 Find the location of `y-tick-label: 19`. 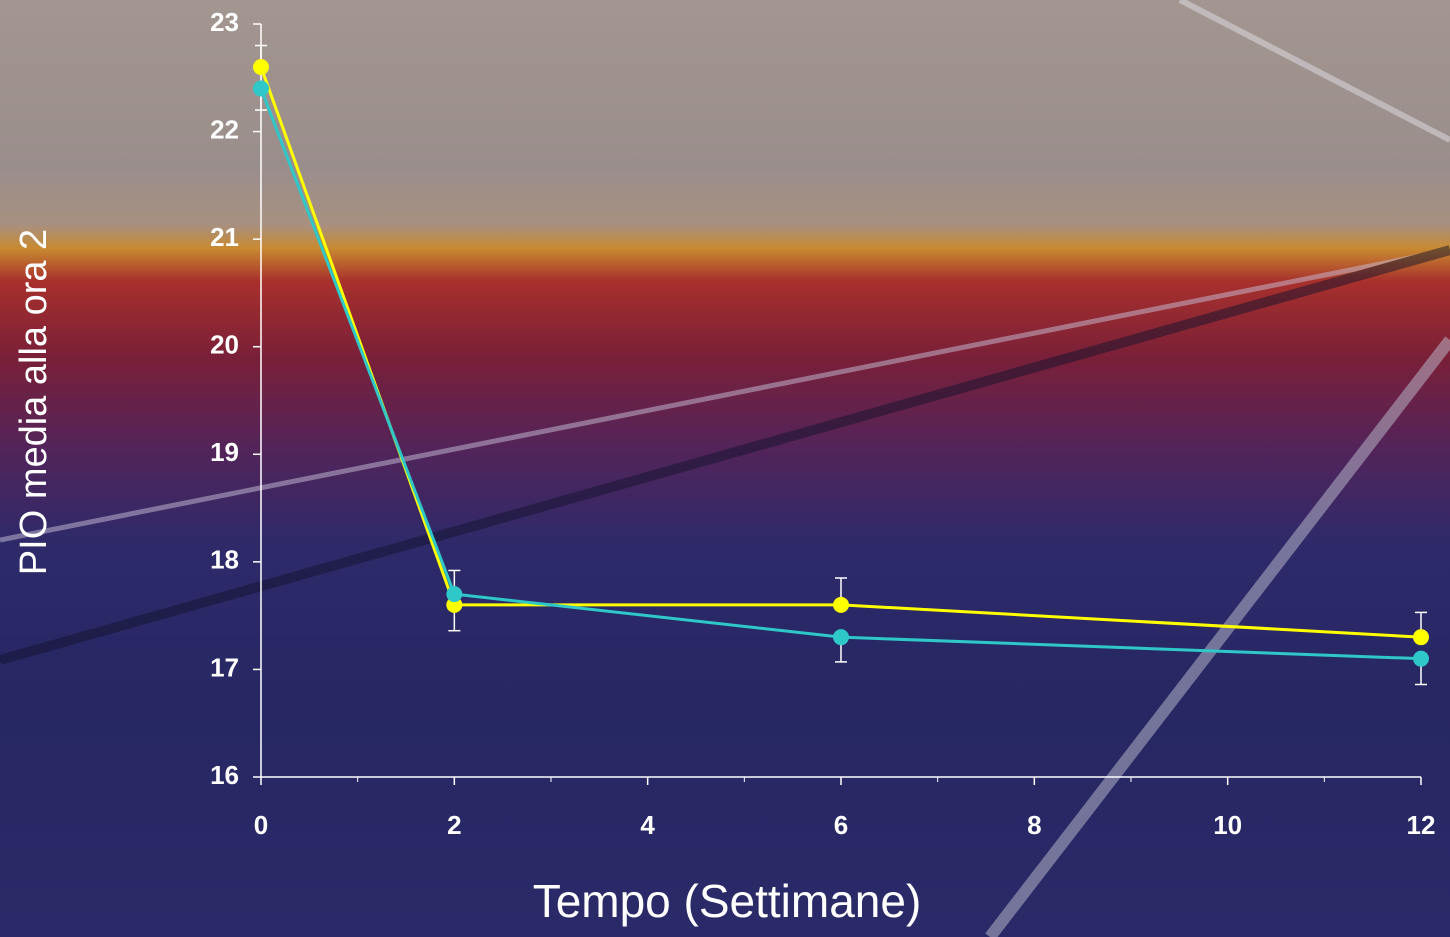

y-tick-label: 19 is located at coordinates (224, 452).